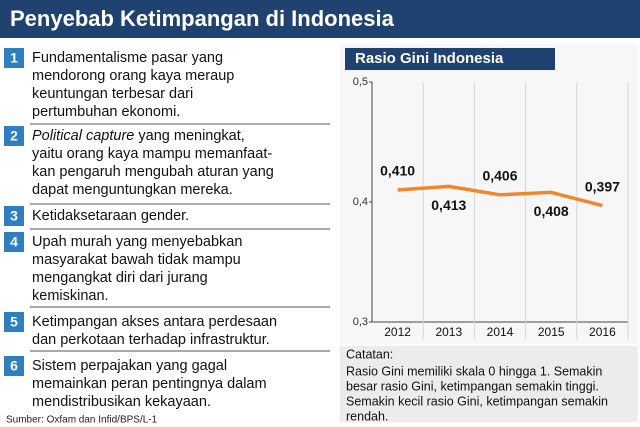 The height and width of the screenshot is (427, 640). What do you see at coordinates (360, 322) in the screenshot?
I see `y-tick-label: 0,3` at bounding box center [360, 322].